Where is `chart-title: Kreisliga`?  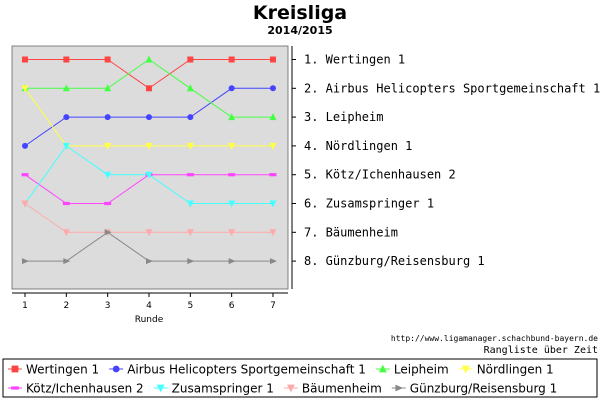
chart-title: Kreisliga is located at coordinates (300, 13).